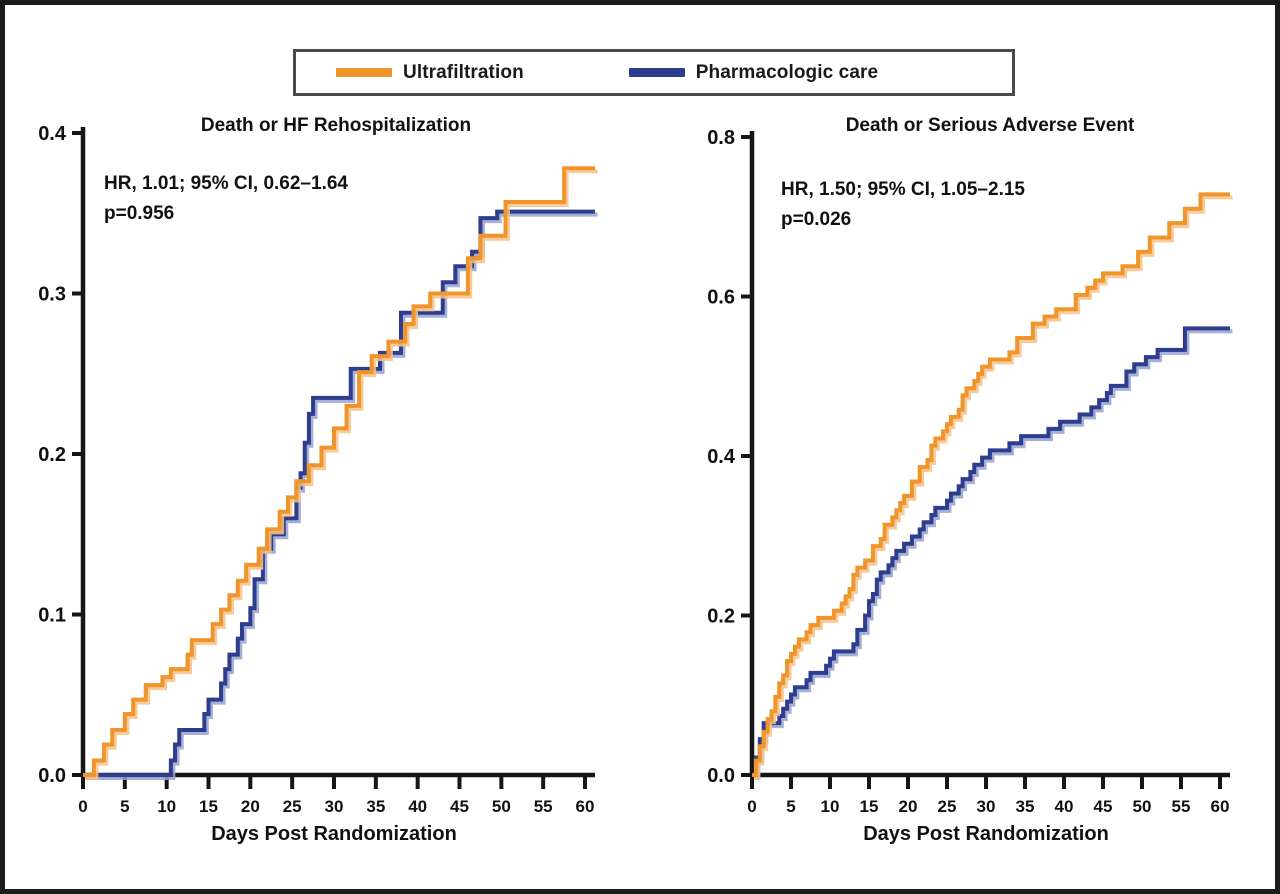  What do you see at coordinates (336, 125) in the screenshot?
I see `panel-title-left: Death or HF Rehospitalization` at bounding box center [336, 125].